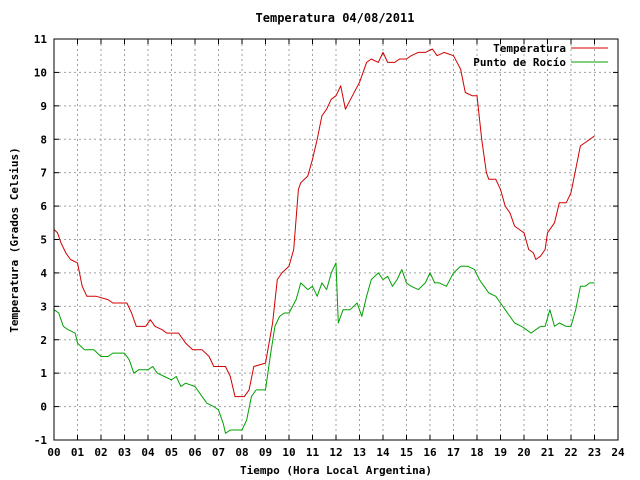 Image resolution: width=640 pixels, height=480 pixels. What do you see at coordinates (529, 48) in the screenshot?
I see `legend-label-temperatura: Temperatura` at bounding box center [529, 48].